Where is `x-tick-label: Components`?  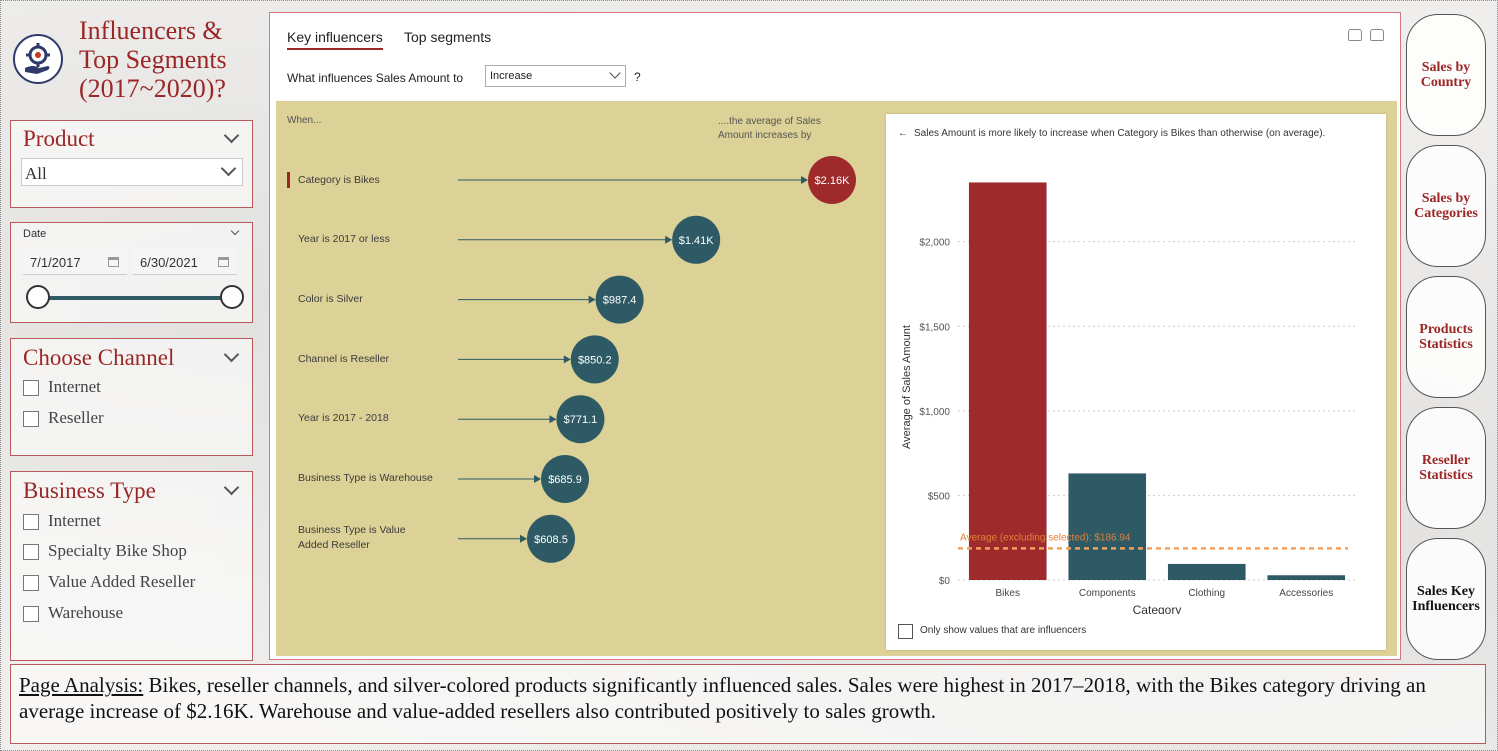 x-tick-label: Components is located at coordinates (1107, 593).